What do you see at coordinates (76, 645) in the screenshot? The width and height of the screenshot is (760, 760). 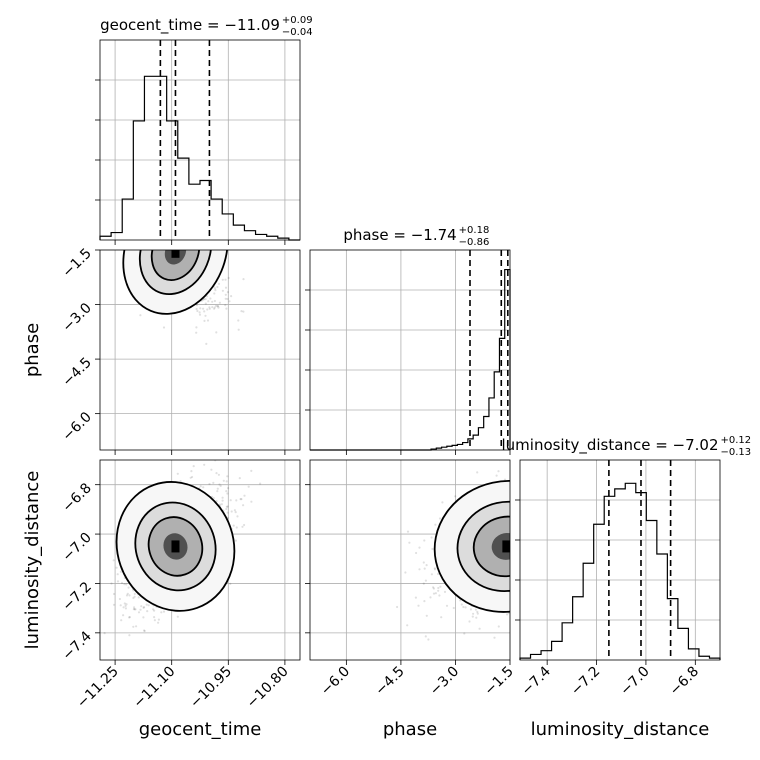 I see `y-tick-label: −7.4` at bounding box center [76, 645].